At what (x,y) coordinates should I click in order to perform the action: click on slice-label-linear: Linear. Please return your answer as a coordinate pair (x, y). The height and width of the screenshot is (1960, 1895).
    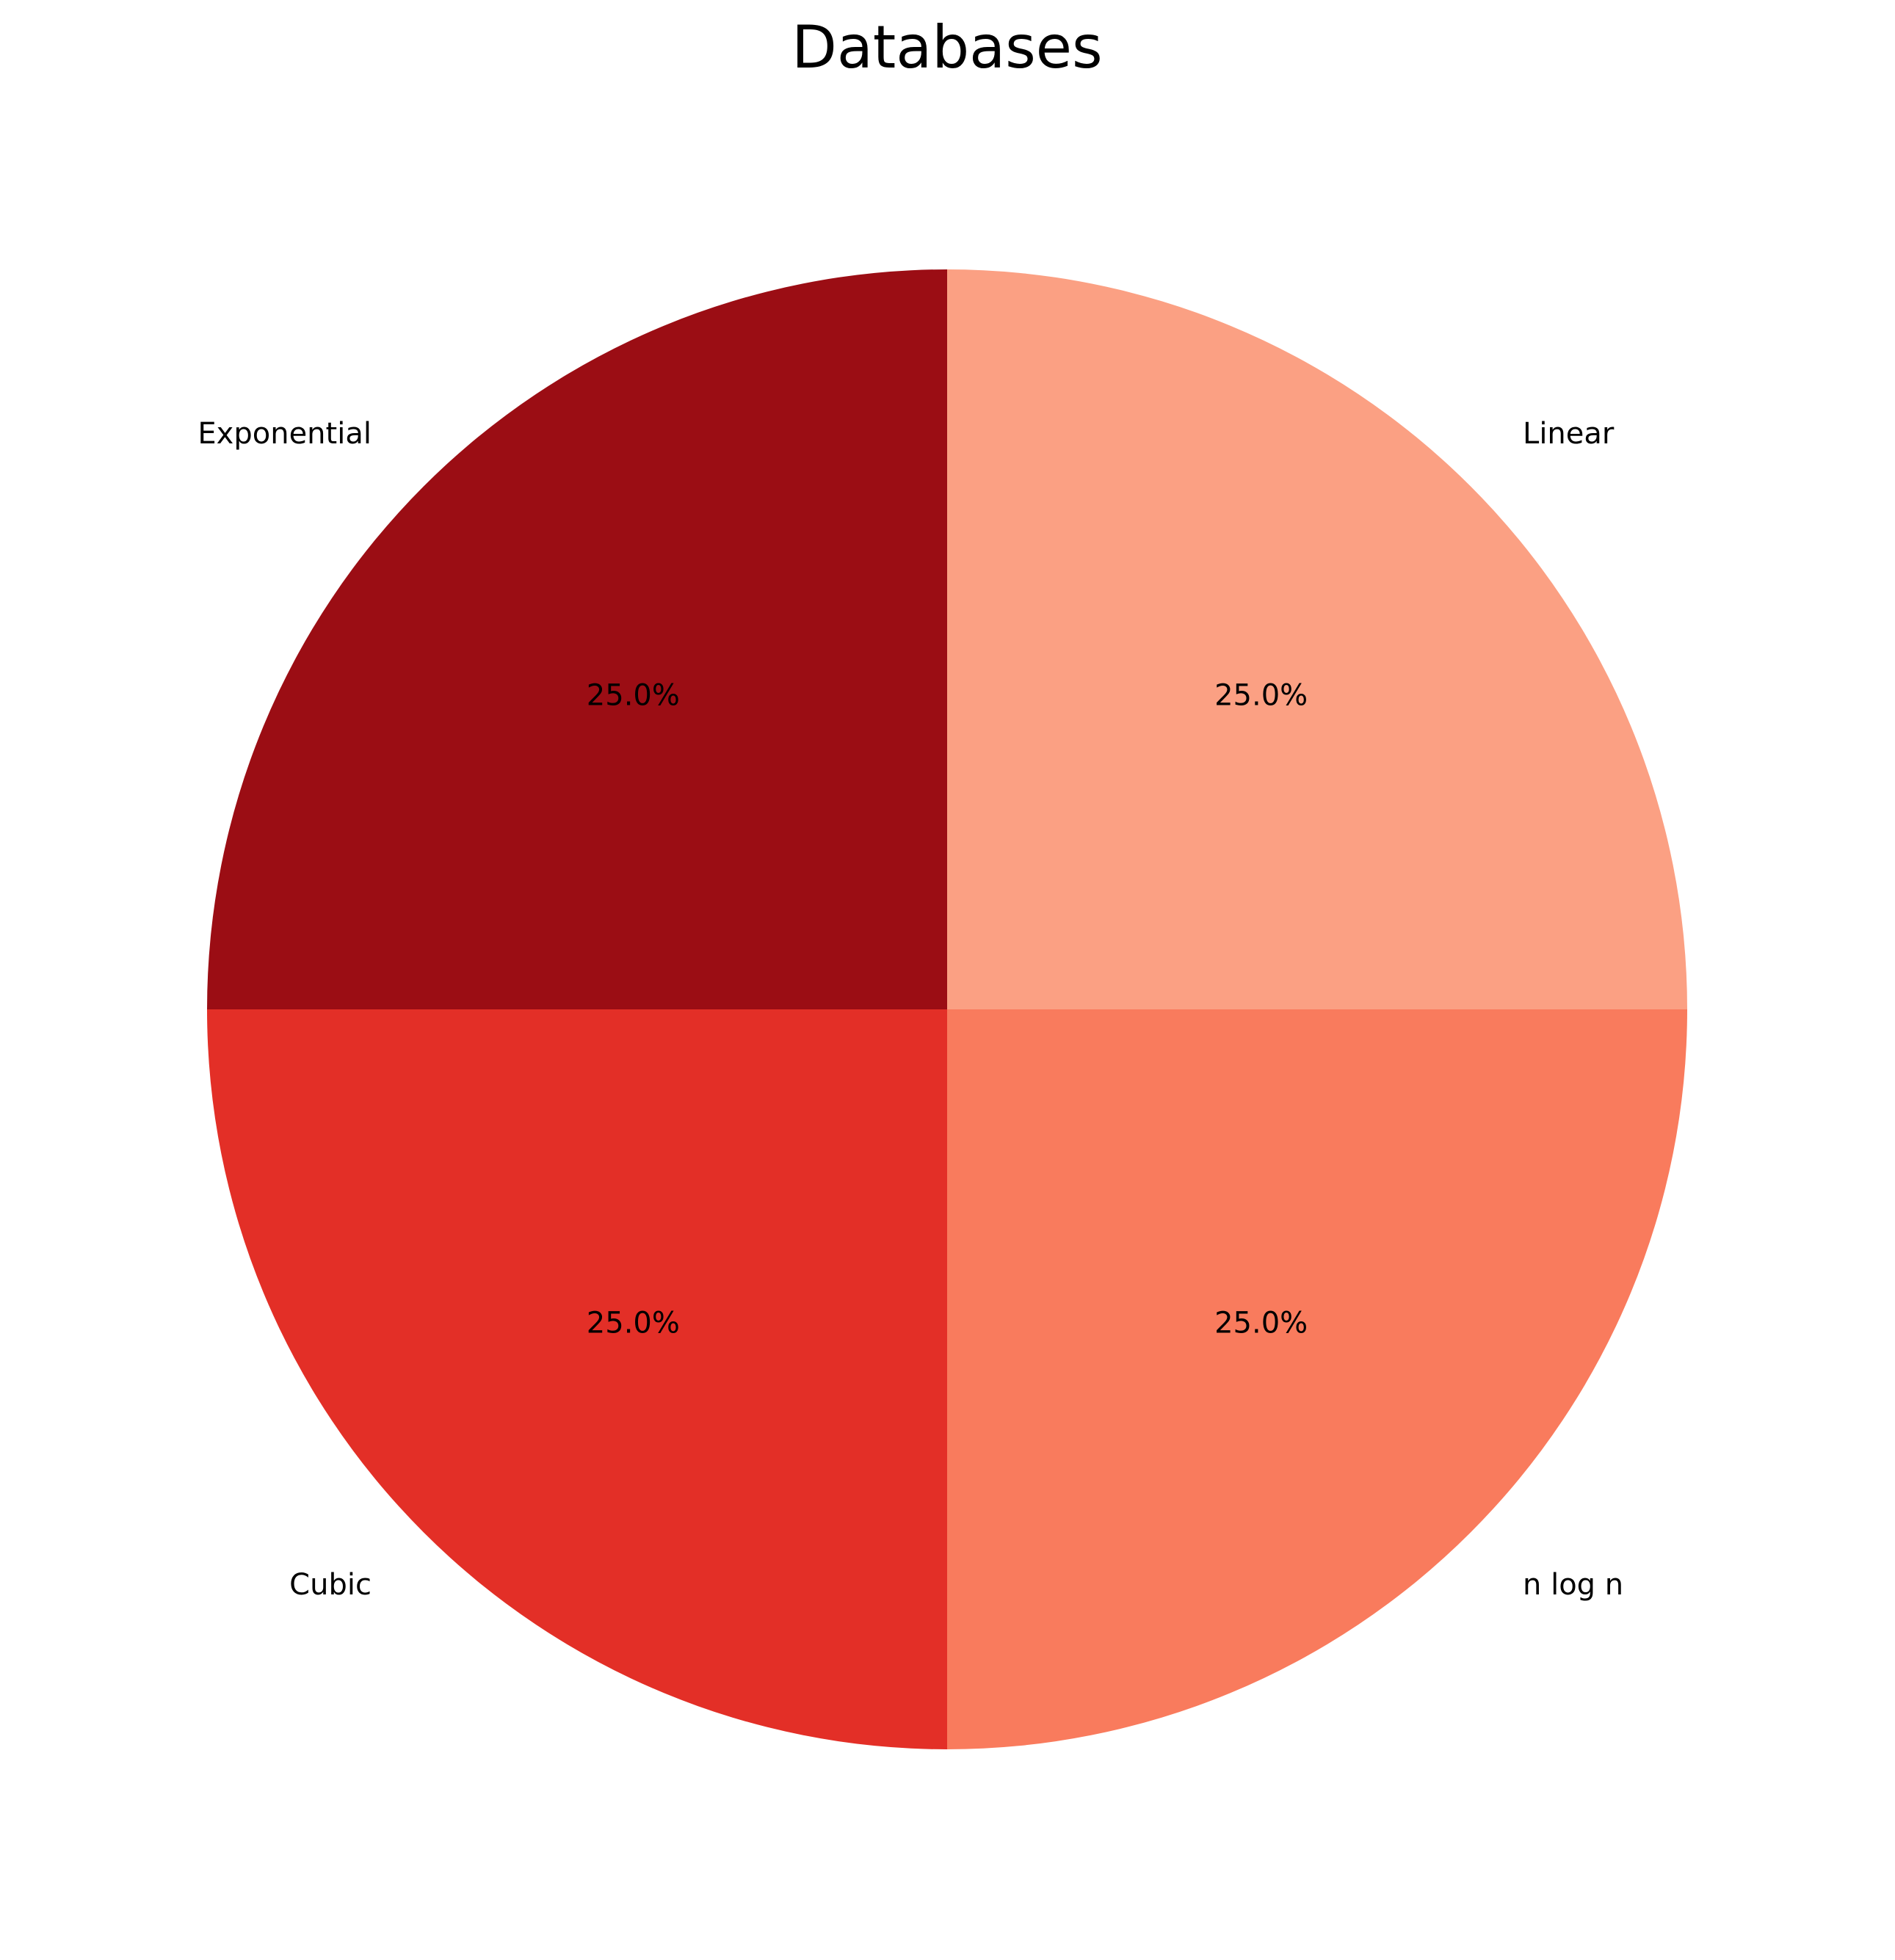
    Looking at the image, I should click on (1569, 434).